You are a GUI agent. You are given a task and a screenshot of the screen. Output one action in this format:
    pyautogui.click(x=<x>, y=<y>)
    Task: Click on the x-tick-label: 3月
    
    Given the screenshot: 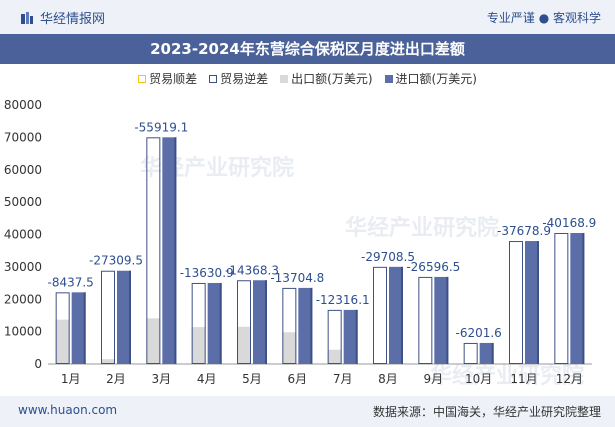 What is the action you would take?
    pyautogui.click(x=162, y=379)
    